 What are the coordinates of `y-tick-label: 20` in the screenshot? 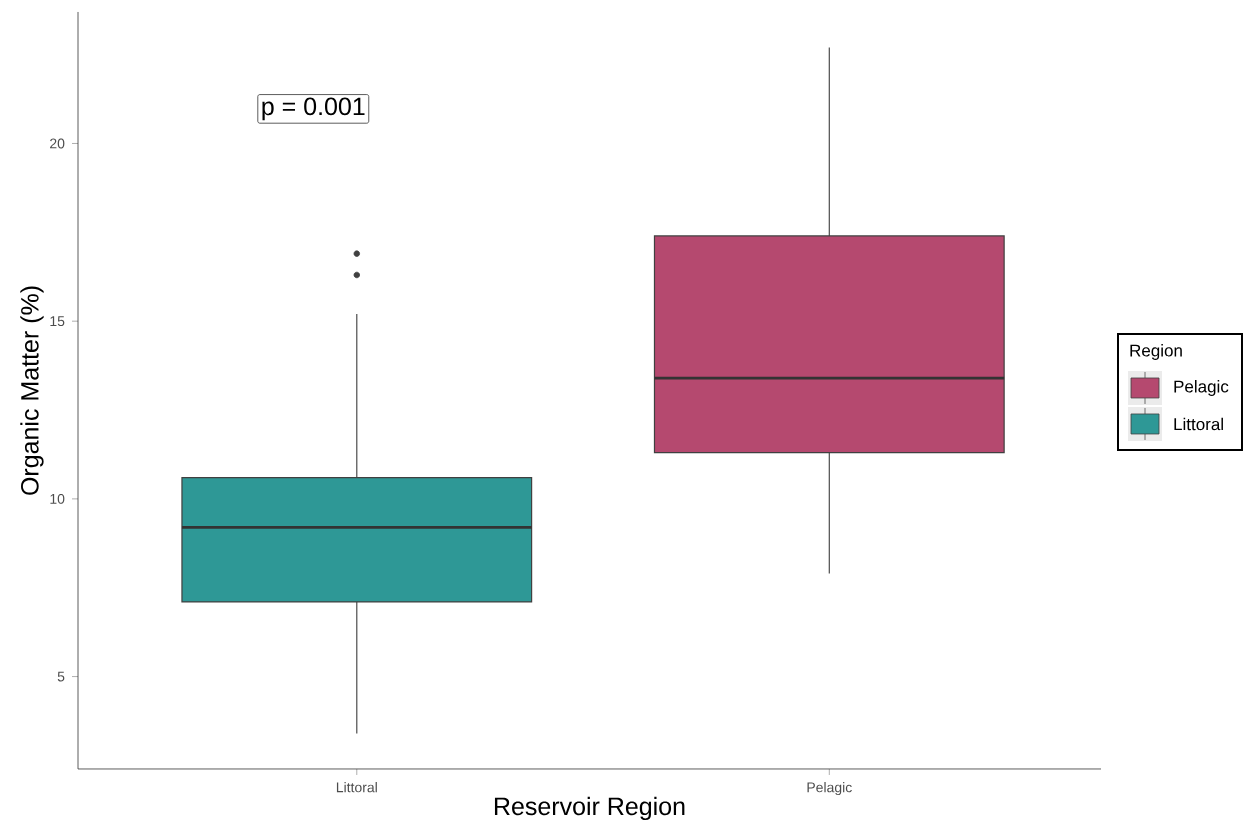 It's located at (57, 143).